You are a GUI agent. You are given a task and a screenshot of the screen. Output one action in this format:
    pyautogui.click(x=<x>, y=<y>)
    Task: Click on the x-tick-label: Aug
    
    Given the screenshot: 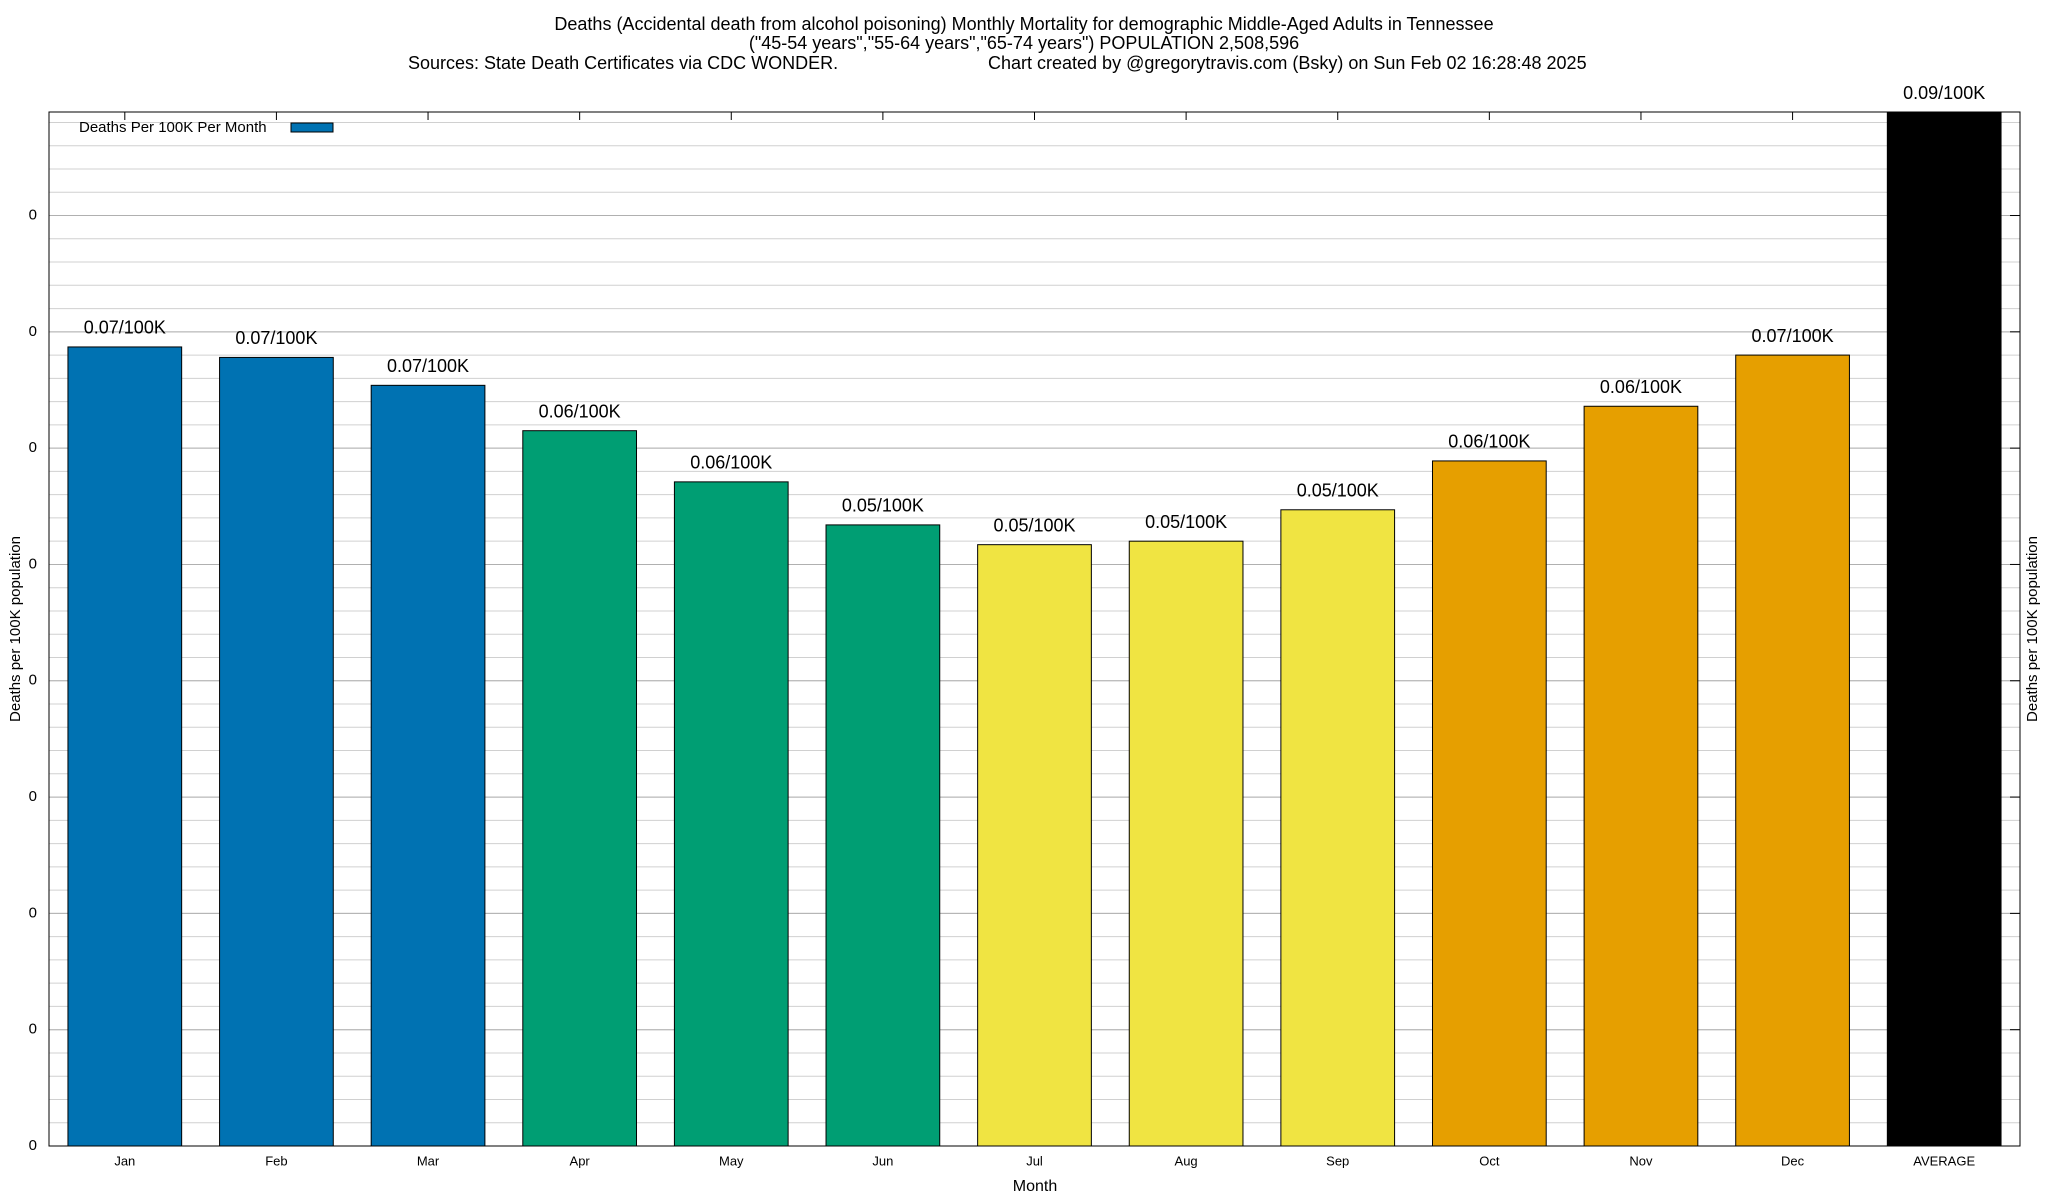 What is the action you would take?
    pyautogui.click(x=1186, y=1160)
    